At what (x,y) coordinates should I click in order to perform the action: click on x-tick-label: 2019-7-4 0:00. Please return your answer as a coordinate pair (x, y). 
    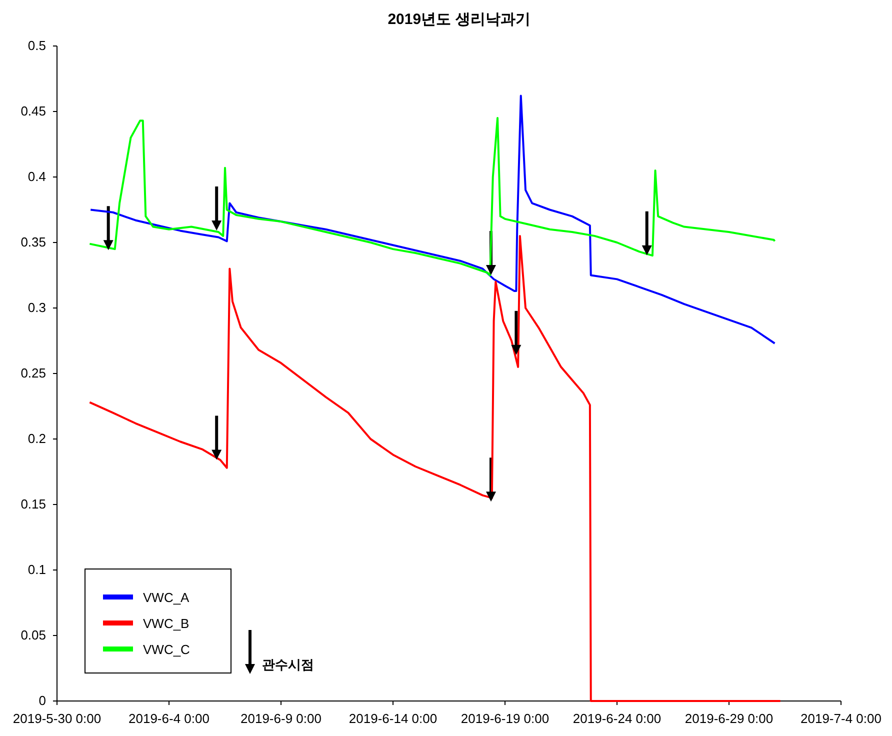
    Looking at the image, I should click on (841, 718).